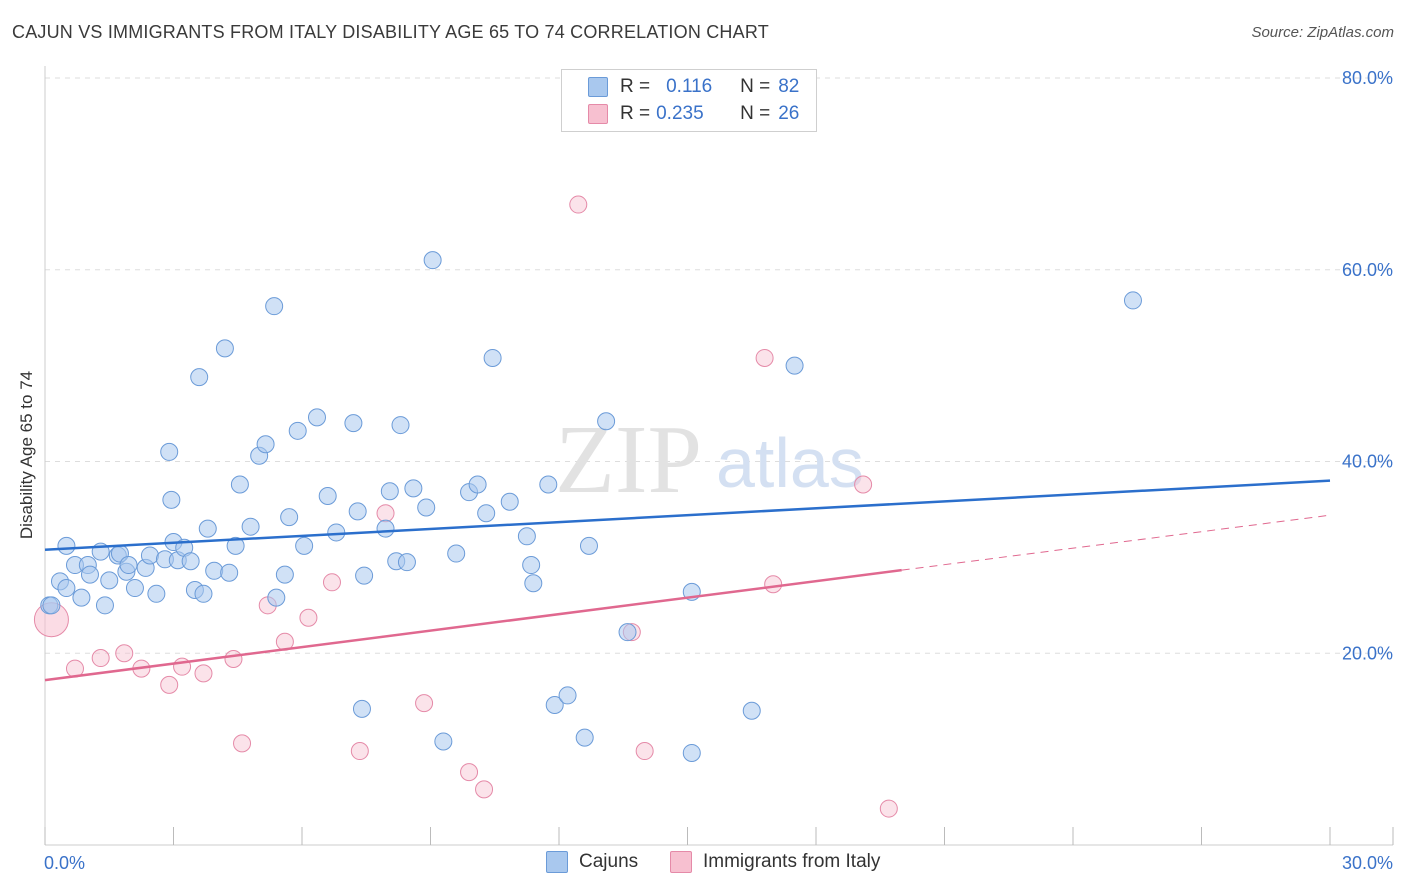 This screenshot has width=1406, height=892. What do you see at coordinates (1367, 270) in the screenshot?
I see `y-tick-label: 60.0%` at bounding box center [1367, 270].